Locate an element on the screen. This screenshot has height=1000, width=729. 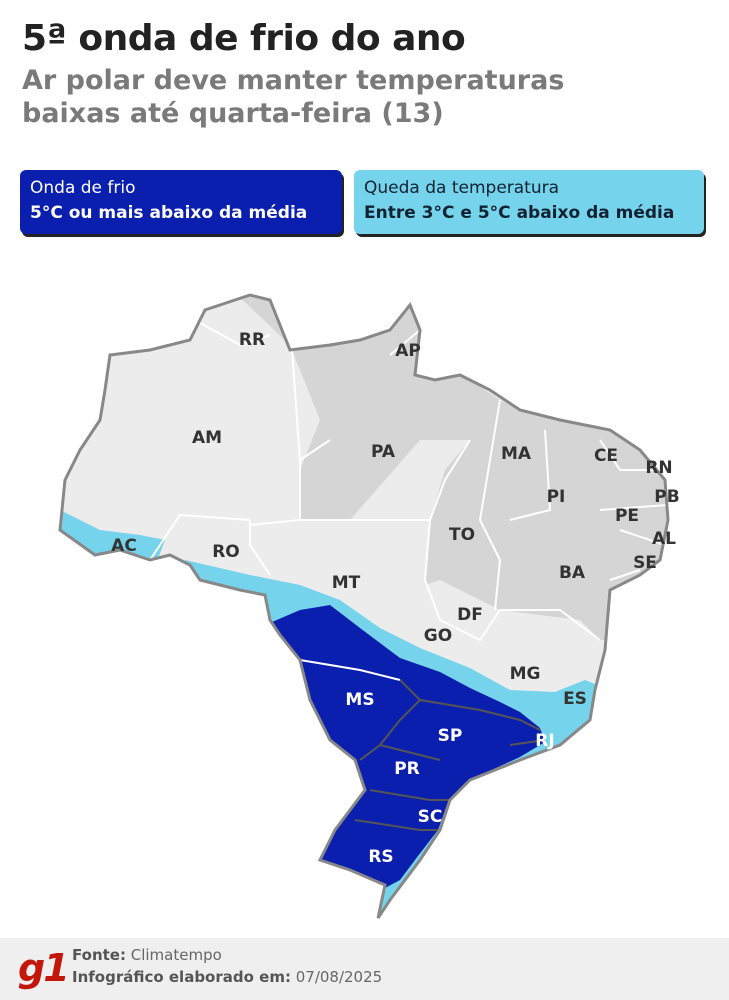
state-label: PB is located at coordinates (666, 497).